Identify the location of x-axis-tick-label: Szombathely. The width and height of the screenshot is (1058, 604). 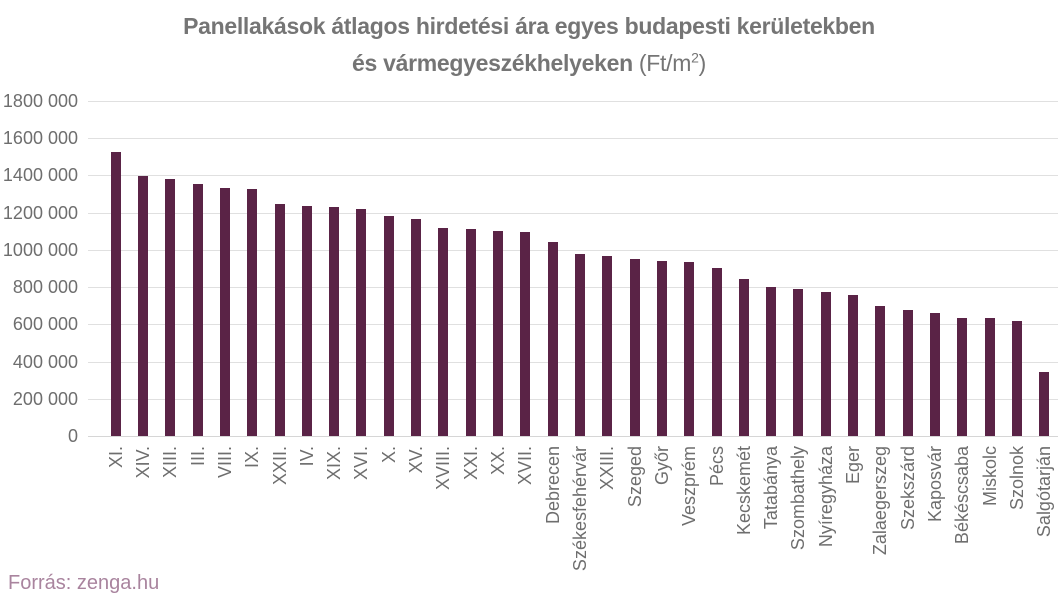
(798, 498).